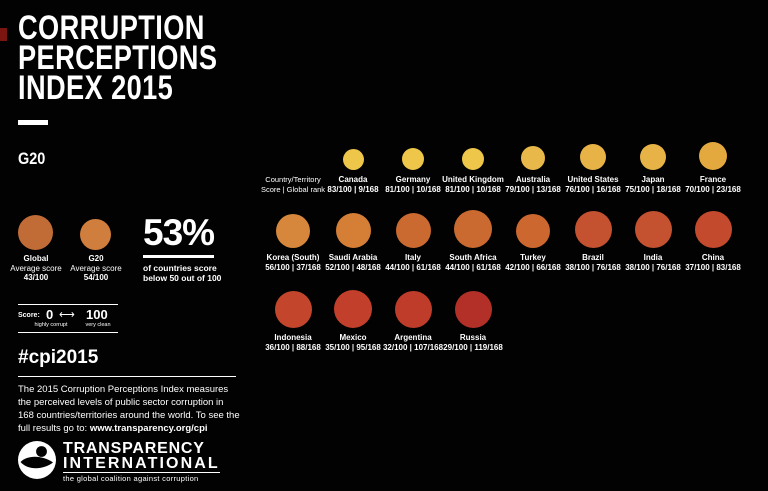  I want to click on link-prefix: full results go to:, so click(54, 428).